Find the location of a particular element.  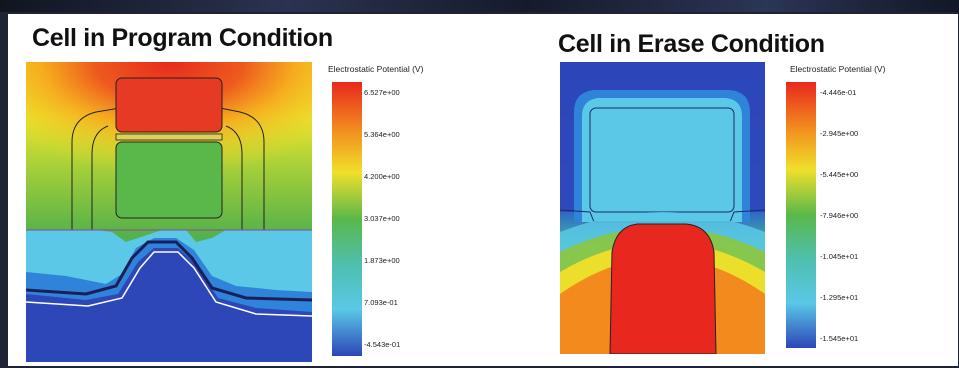

program-title: Cell in Program Condition is located at coordinates (182, 38).